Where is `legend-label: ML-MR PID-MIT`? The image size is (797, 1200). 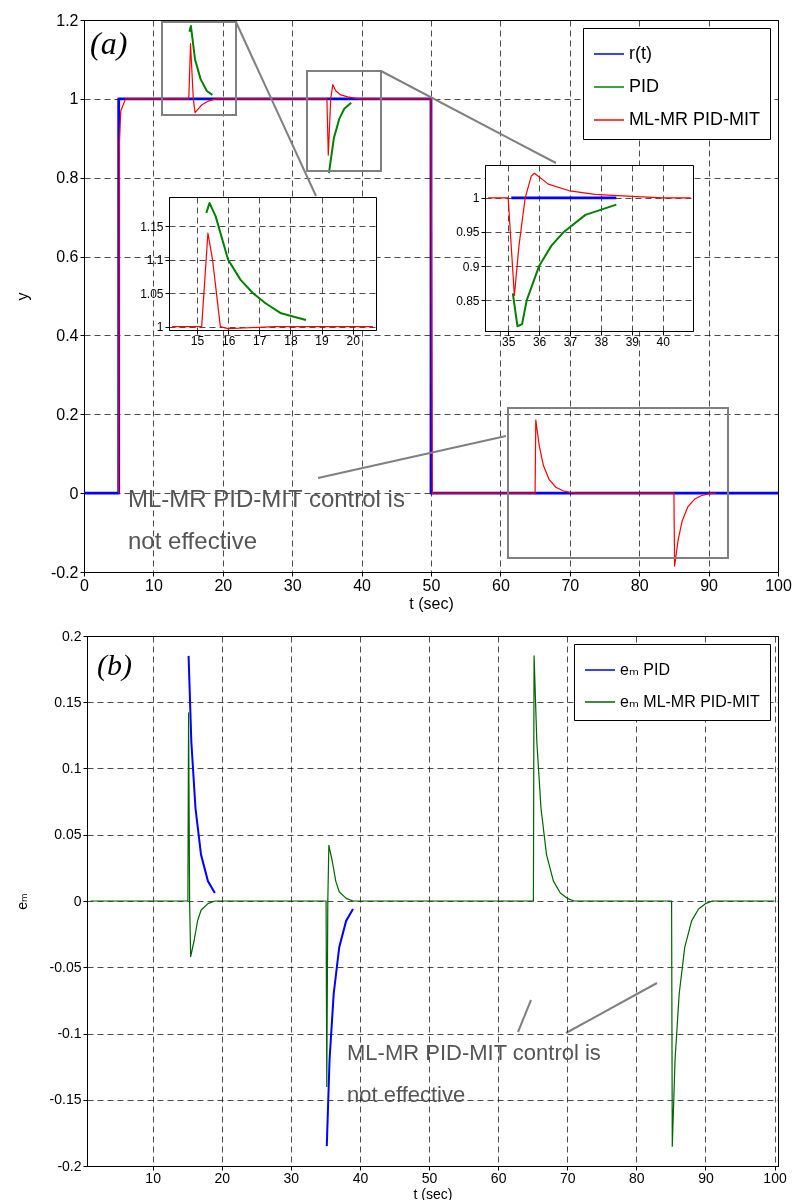
legend-label: ML-MR PID-MIT is located at coordinates (694, 119).